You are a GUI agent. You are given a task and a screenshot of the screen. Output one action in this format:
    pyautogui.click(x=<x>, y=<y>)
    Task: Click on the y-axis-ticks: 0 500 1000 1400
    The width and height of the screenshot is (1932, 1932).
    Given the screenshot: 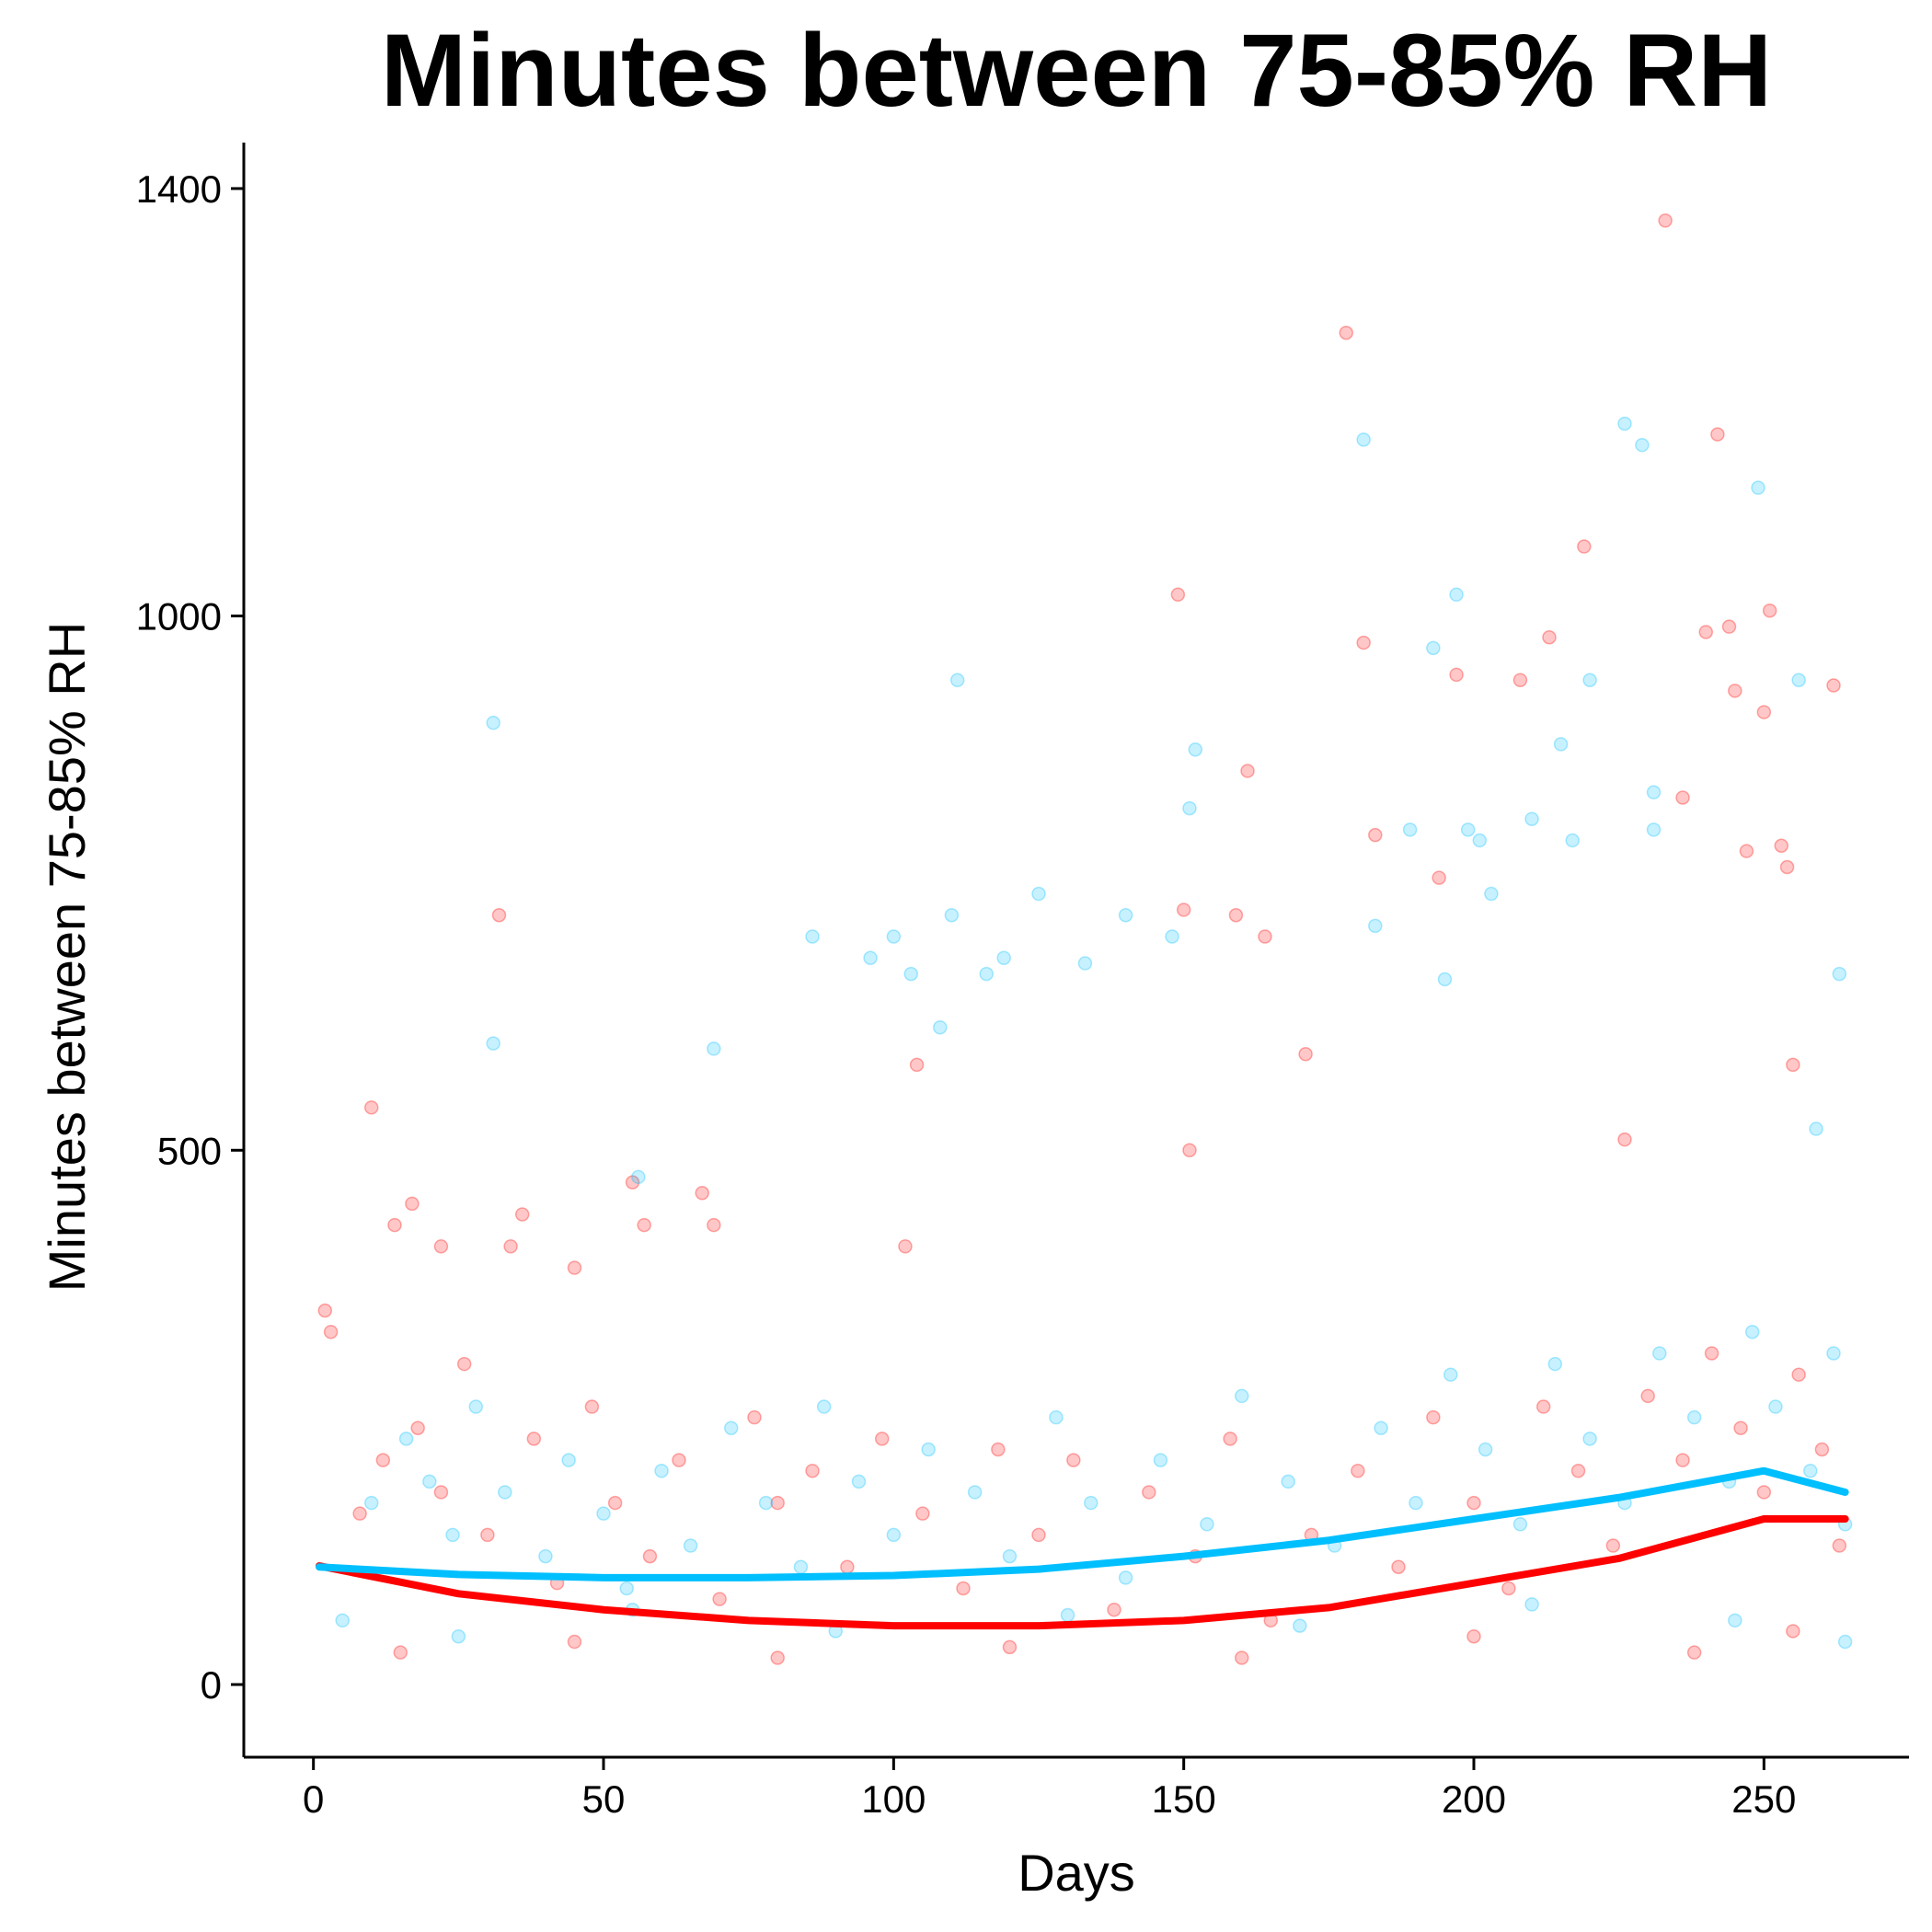 What is the action you would take?
    pyautogui.click(x=190, y=937)
    